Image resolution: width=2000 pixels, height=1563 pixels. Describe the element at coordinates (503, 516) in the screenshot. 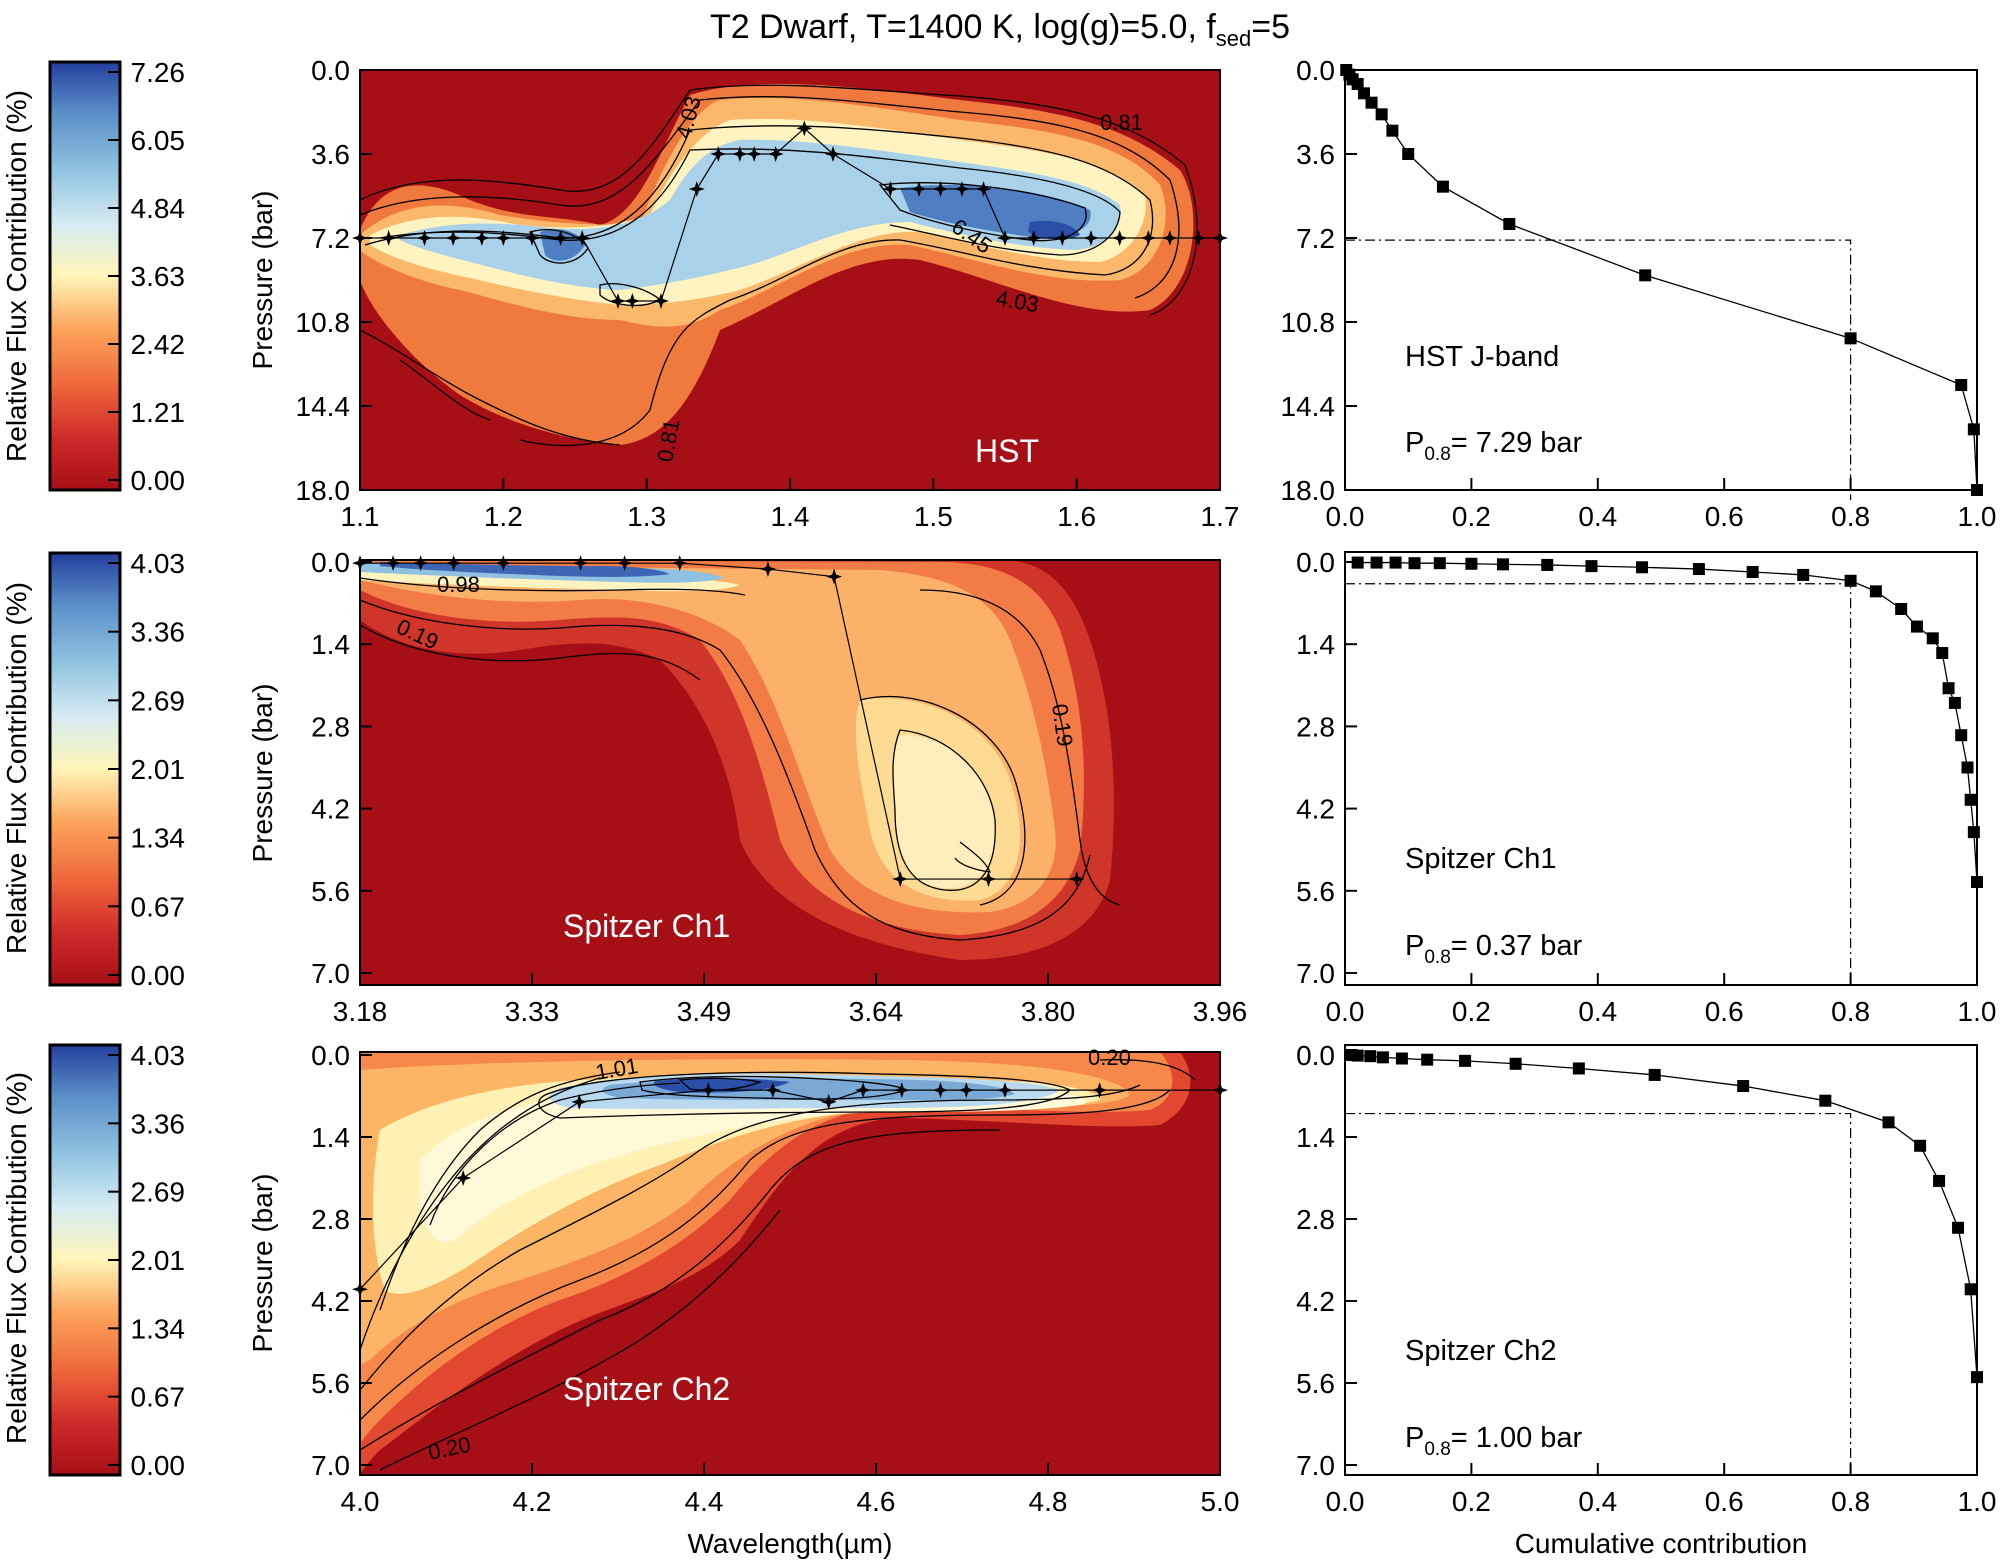

I see `x-tick-label: 1.2` at that location.